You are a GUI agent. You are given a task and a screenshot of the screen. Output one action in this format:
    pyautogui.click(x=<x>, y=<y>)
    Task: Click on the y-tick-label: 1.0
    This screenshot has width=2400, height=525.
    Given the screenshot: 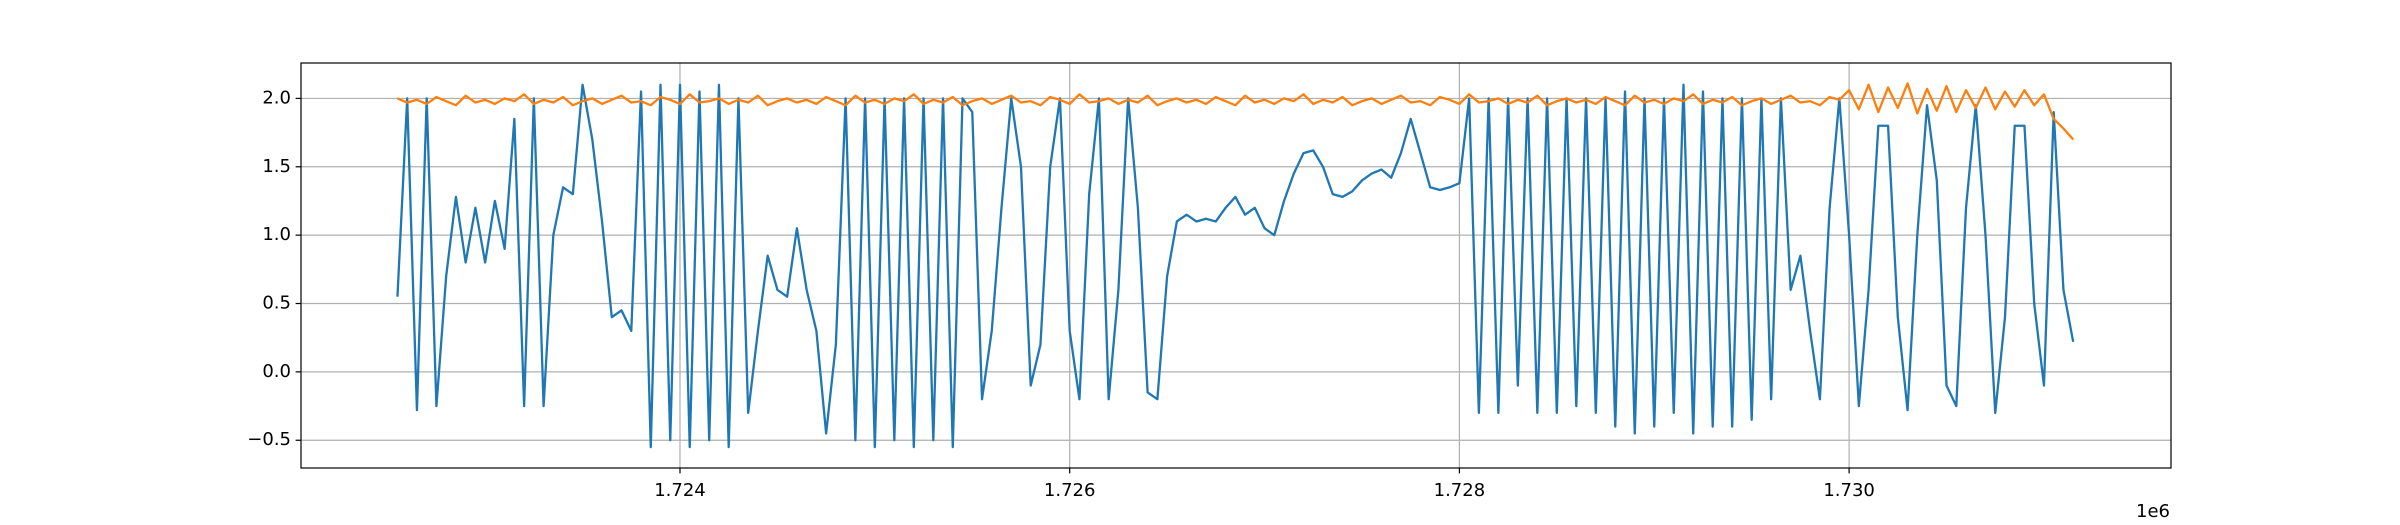 What is the action you would take?
    pyautogui.click(x=276, y=234)
    